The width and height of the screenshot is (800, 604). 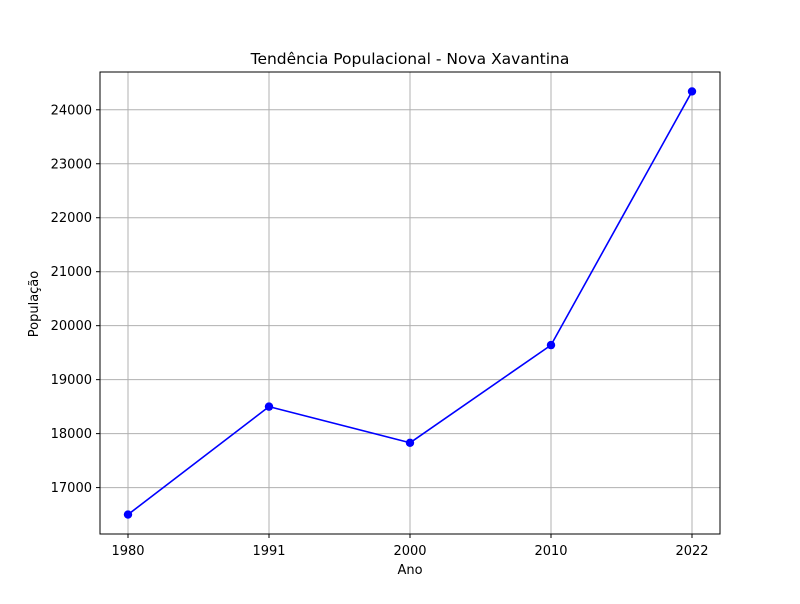 I want to click on x-tick-label: 1980, so click(x=127, y=551).